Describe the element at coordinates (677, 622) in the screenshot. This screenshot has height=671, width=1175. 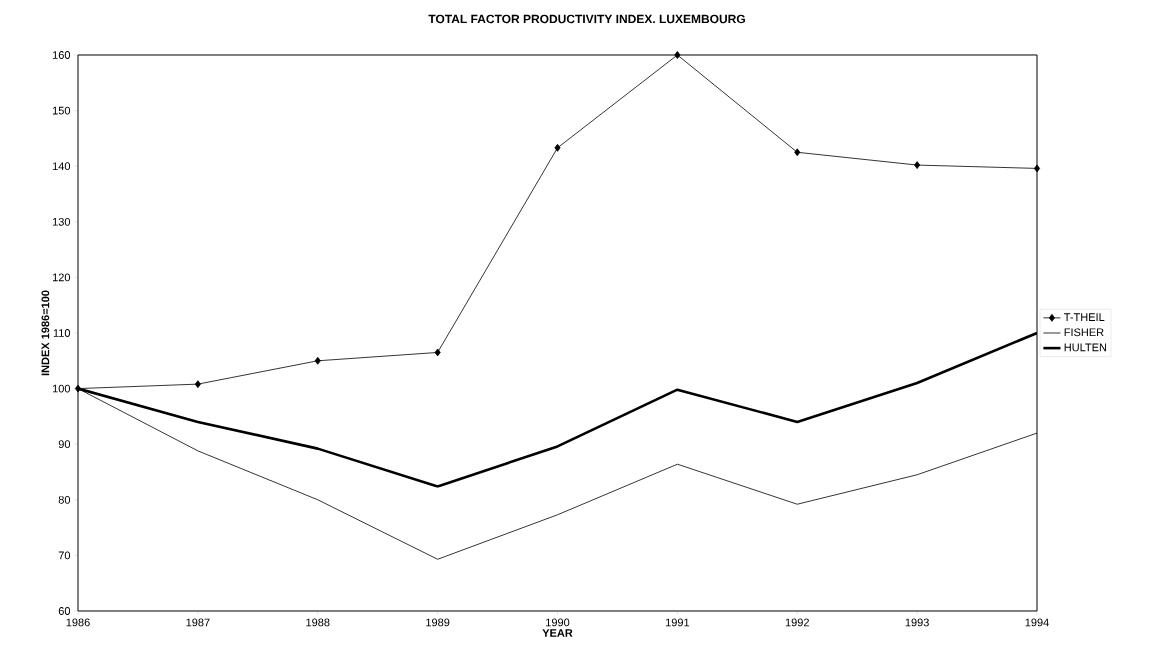
I see `x-tick-label: 1991` at that location.